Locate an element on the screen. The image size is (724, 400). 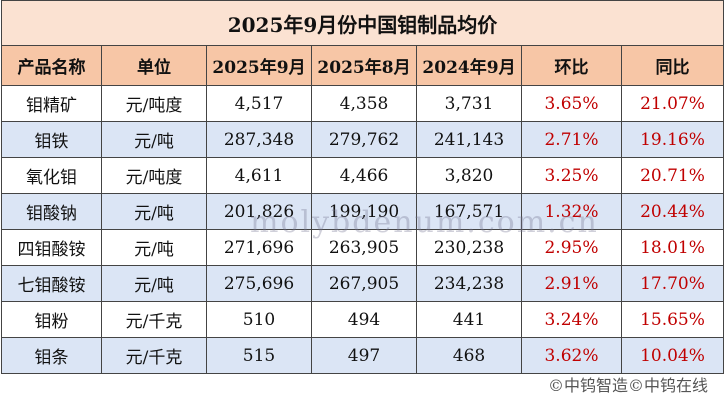
table-cell: 10.04% is located at coordinates (672, 355).